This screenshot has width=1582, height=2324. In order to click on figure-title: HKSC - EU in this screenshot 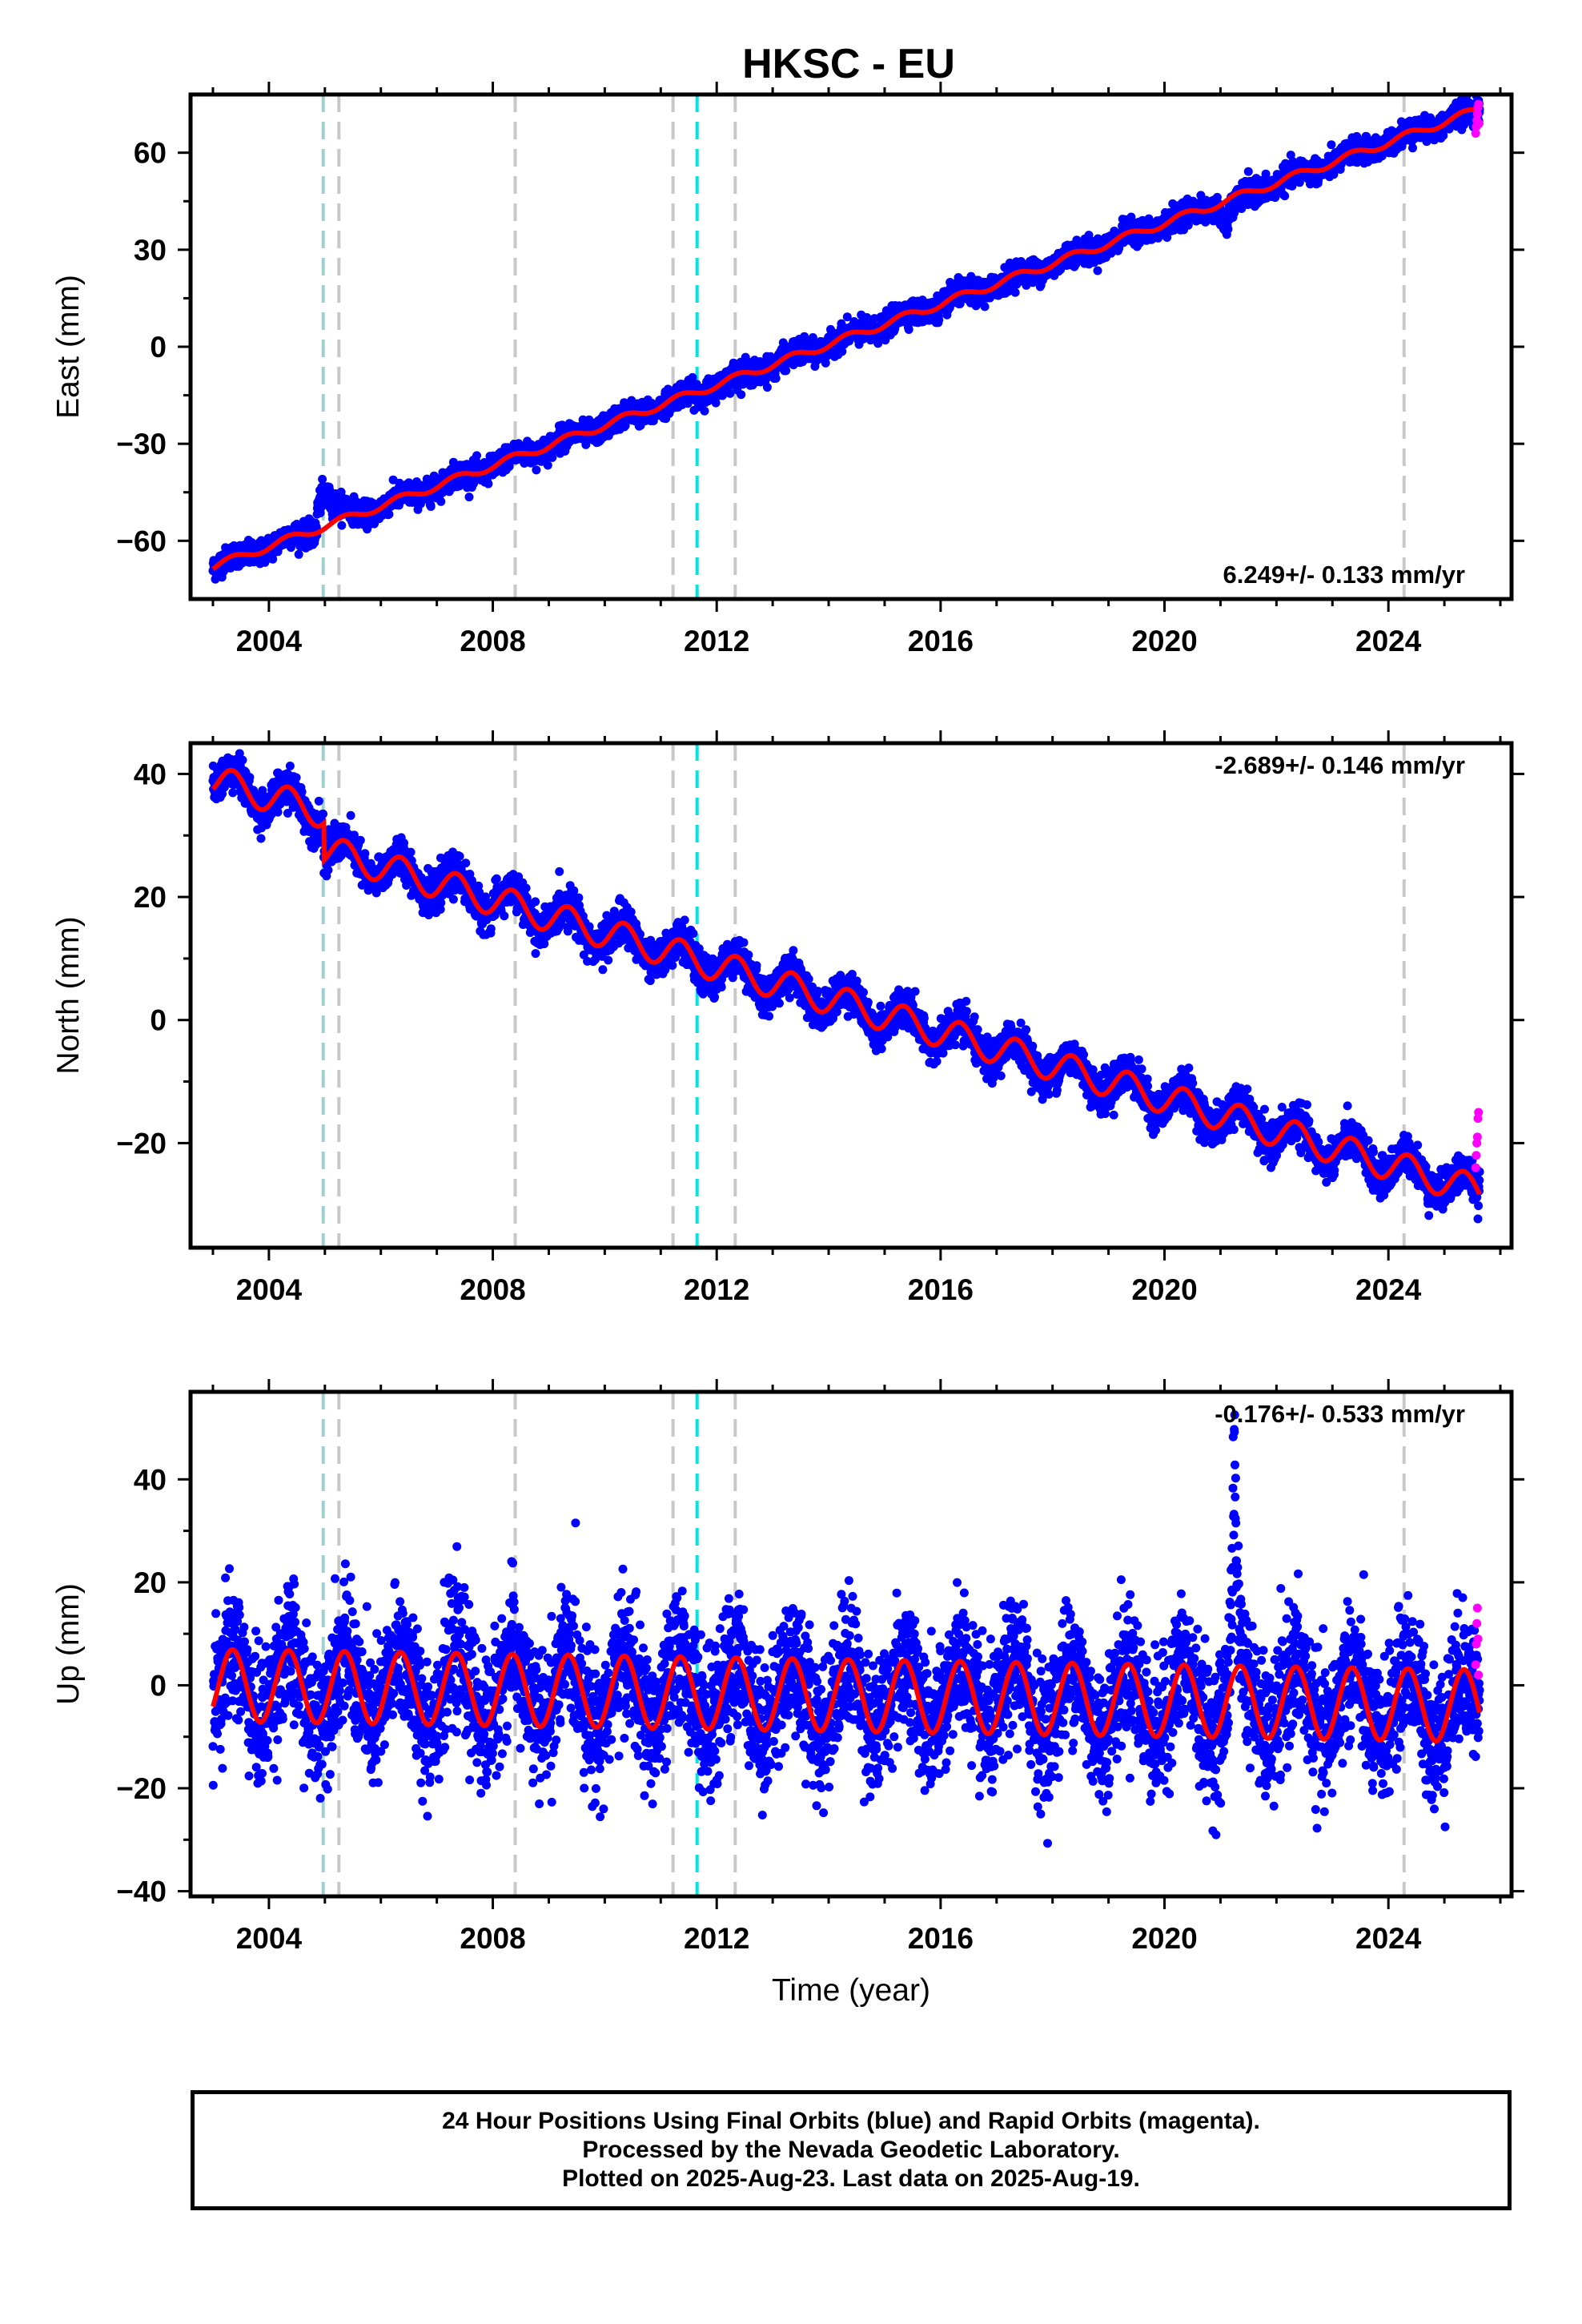, I will do `click(848, 64)`.